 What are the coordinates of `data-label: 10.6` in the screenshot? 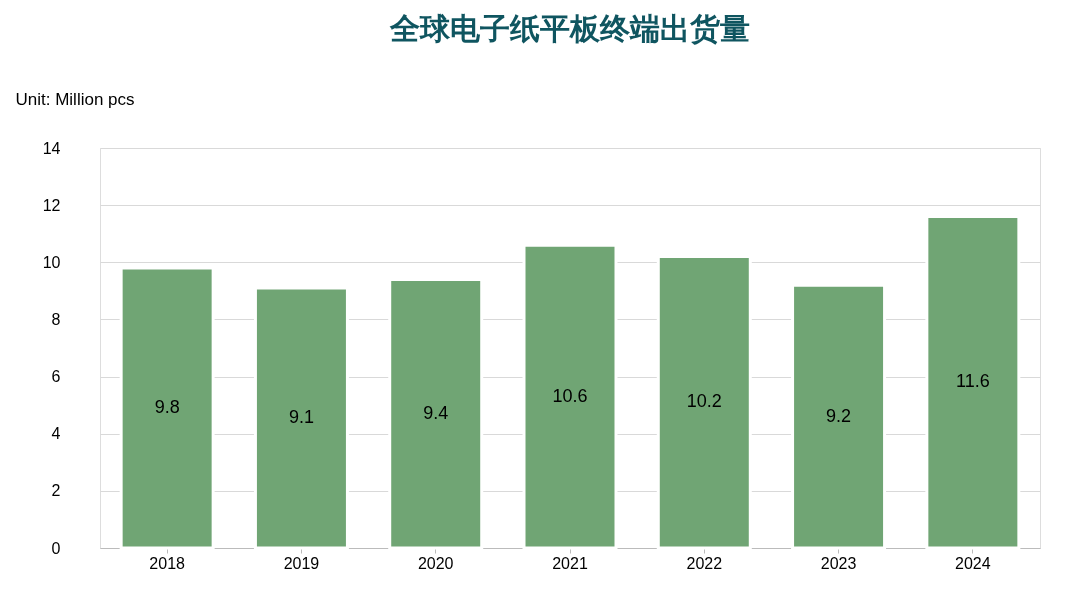 It's located at (570, 395).